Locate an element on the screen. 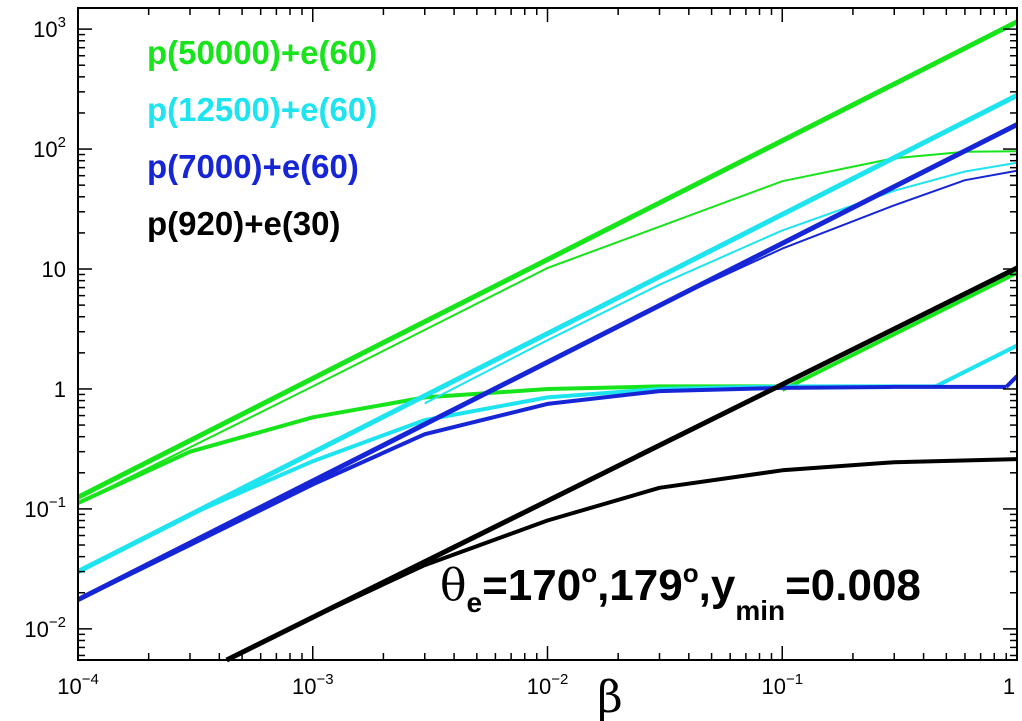 The height and width of the screenshot is (721, 1022). x-tick-label-3: 10⁻¹ is located at coordinates (782, 685).